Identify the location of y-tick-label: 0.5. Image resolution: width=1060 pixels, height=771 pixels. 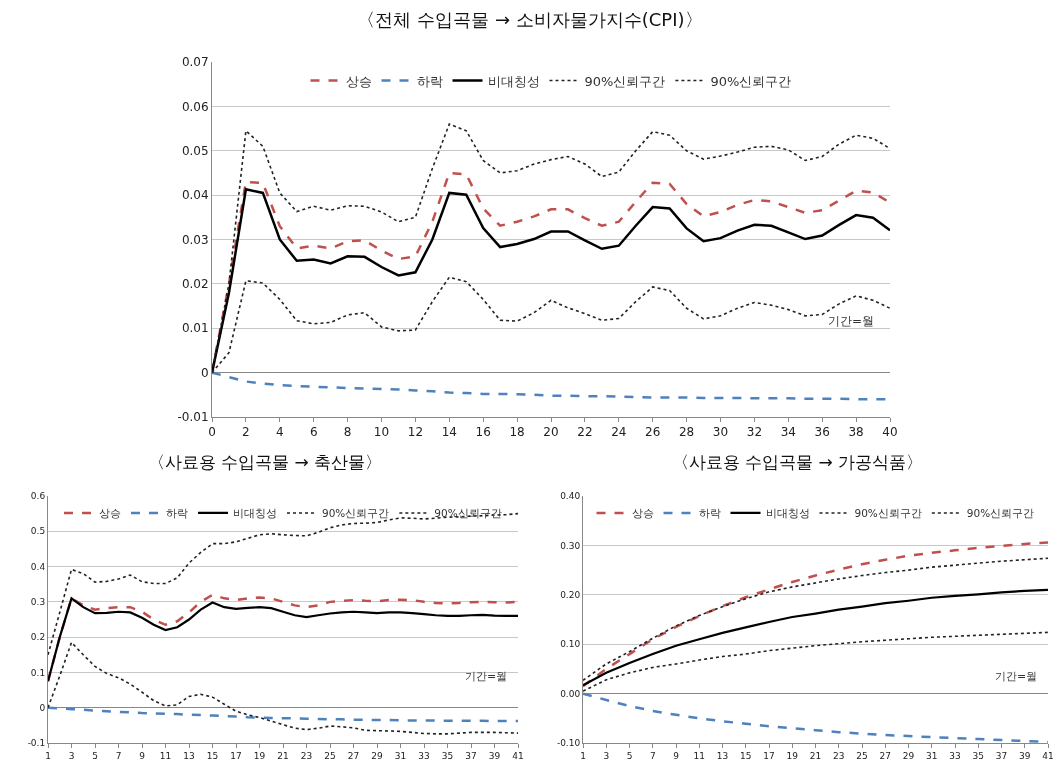
(38, 531).